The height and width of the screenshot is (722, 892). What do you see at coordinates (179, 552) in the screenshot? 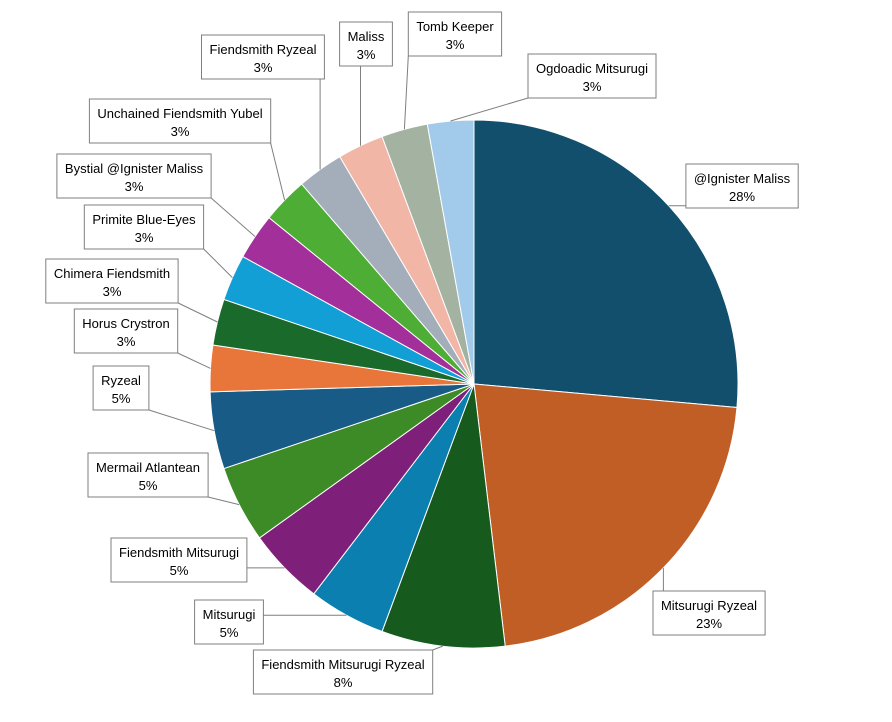
I see `slice-label: Fiendsmith Mitsurugi` at bounding box center [179, 552].